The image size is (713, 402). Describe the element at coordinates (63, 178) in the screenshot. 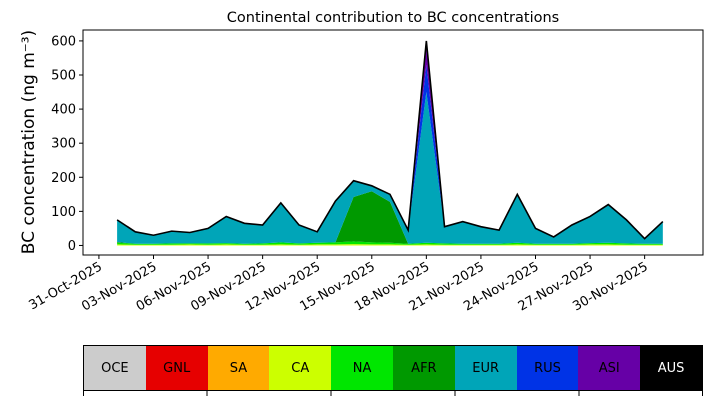

I see `y-tick-label: 200` at that location.